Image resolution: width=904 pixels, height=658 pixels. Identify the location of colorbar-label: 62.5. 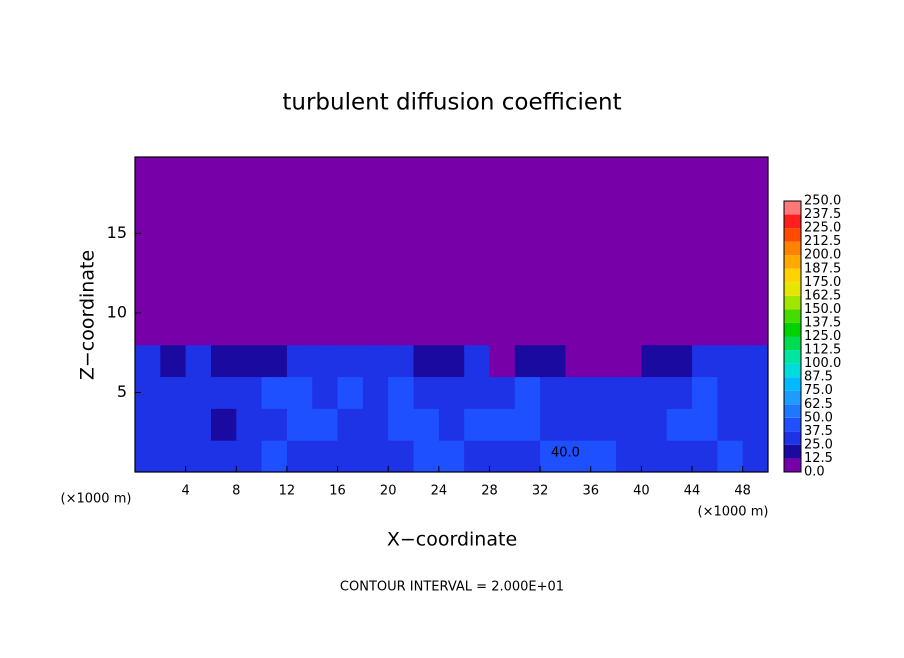
(818, 404).